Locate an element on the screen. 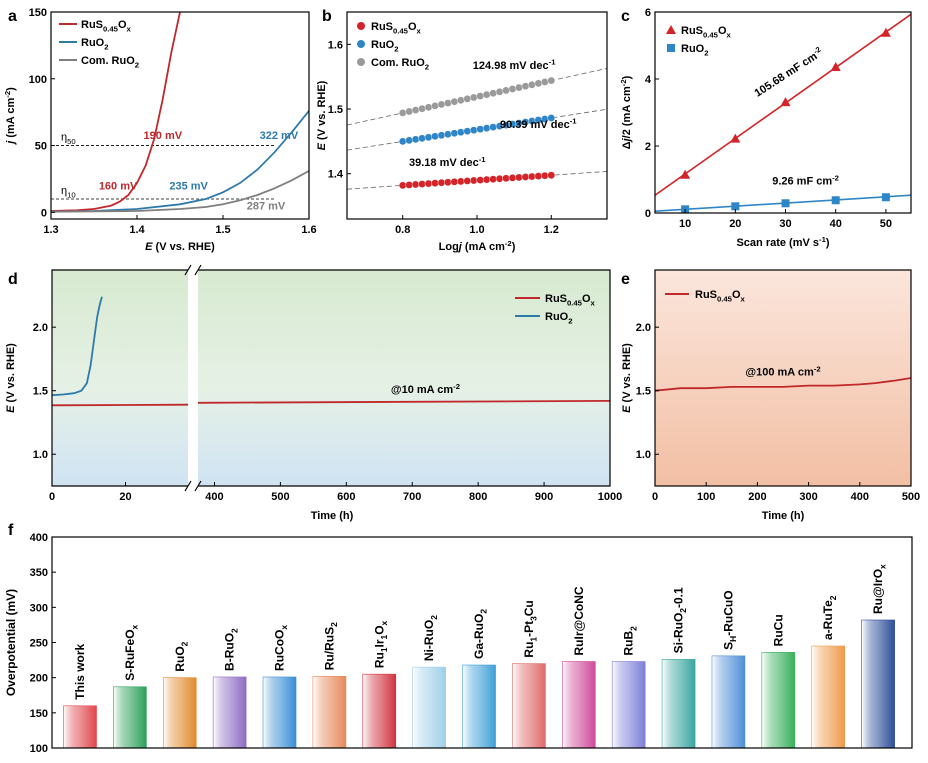 The image size is (928, 763). y-tick-label: 4 is located at coordinates (648, 80).